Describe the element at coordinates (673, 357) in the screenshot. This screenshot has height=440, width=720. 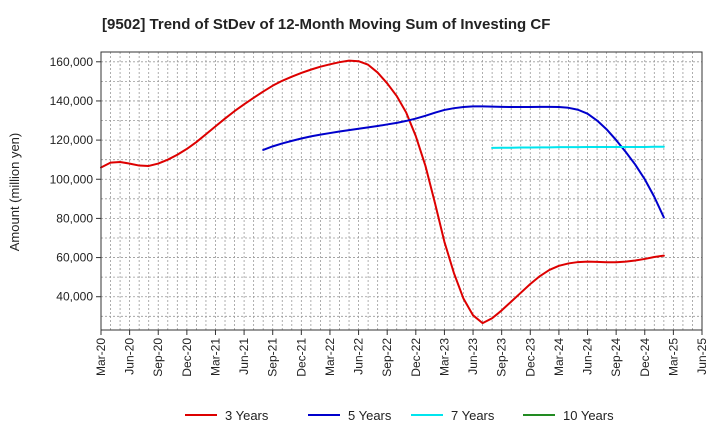
I see `x-tick-label: Mar-25` at that location.